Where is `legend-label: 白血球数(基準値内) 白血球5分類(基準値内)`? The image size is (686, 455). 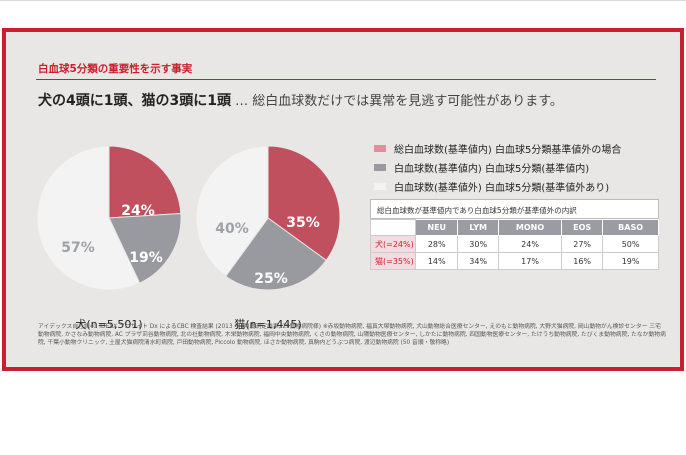 legend-label: 白血球数(基準値内) 白血球5分類(基準値内) is located at coordinates (492, 169).